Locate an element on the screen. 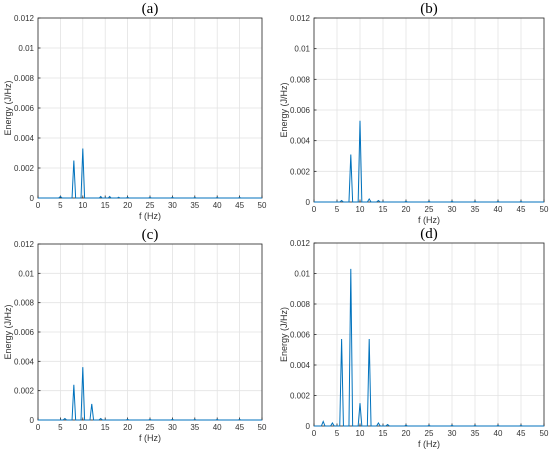 This screenshot has width=550, height=451. chart-title: (b) is located at coordinates (429, 9).